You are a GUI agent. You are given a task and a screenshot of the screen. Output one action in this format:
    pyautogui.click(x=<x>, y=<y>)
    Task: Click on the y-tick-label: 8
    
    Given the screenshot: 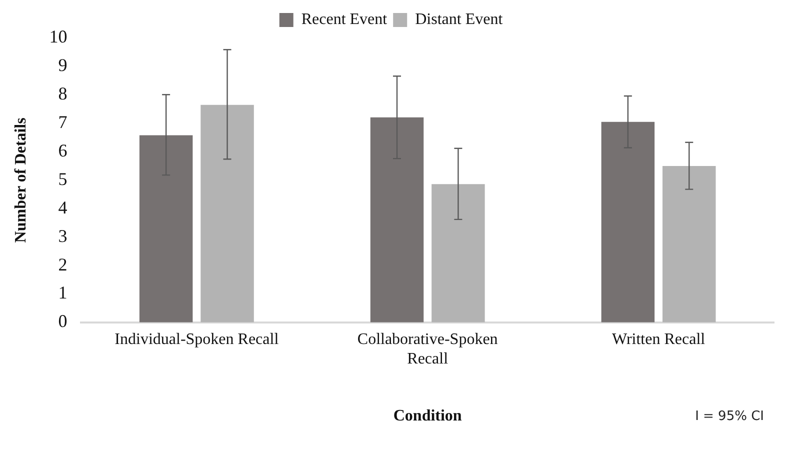 What is the action you would take?
    pyautogui.click(x=63, y=94)
    